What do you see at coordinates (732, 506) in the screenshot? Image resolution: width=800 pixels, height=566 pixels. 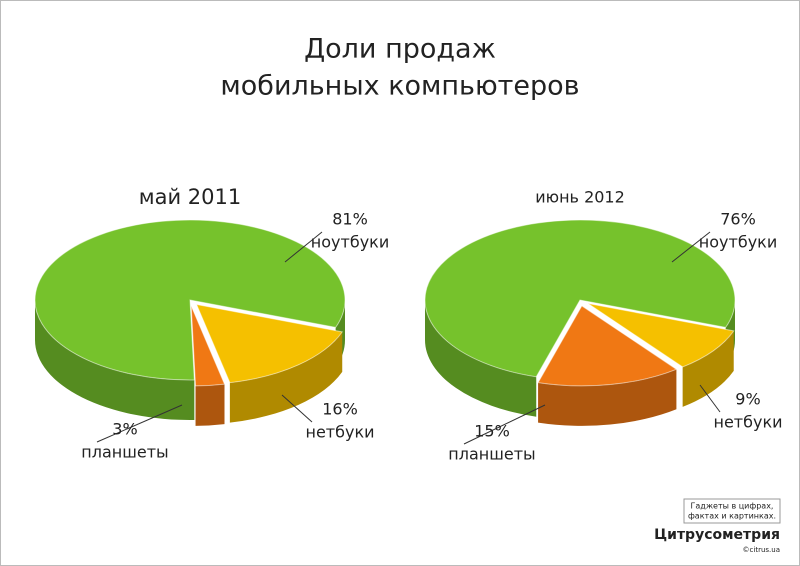 I see `tagline: Гаджеты в цифрах,` at bounding box center [732, 506].